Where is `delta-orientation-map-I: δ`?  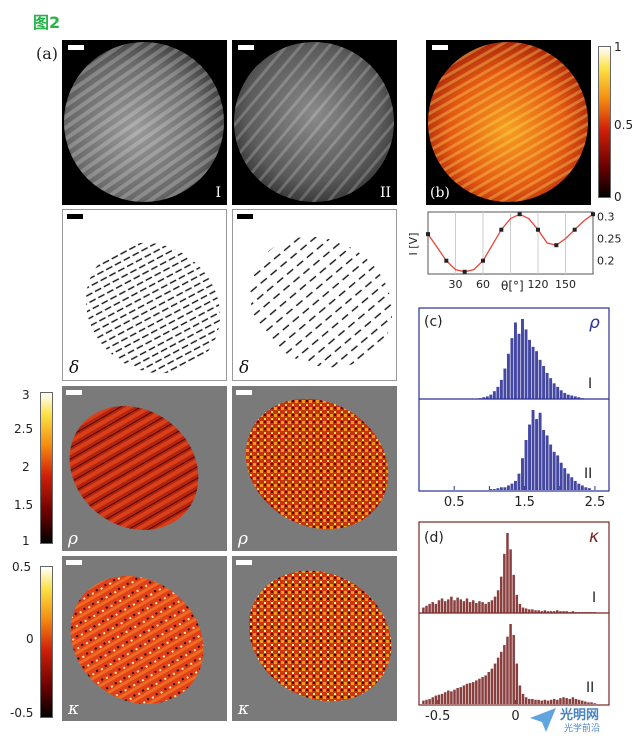 delta-orientation-map-I: δ is located at coordinates (144, 295).